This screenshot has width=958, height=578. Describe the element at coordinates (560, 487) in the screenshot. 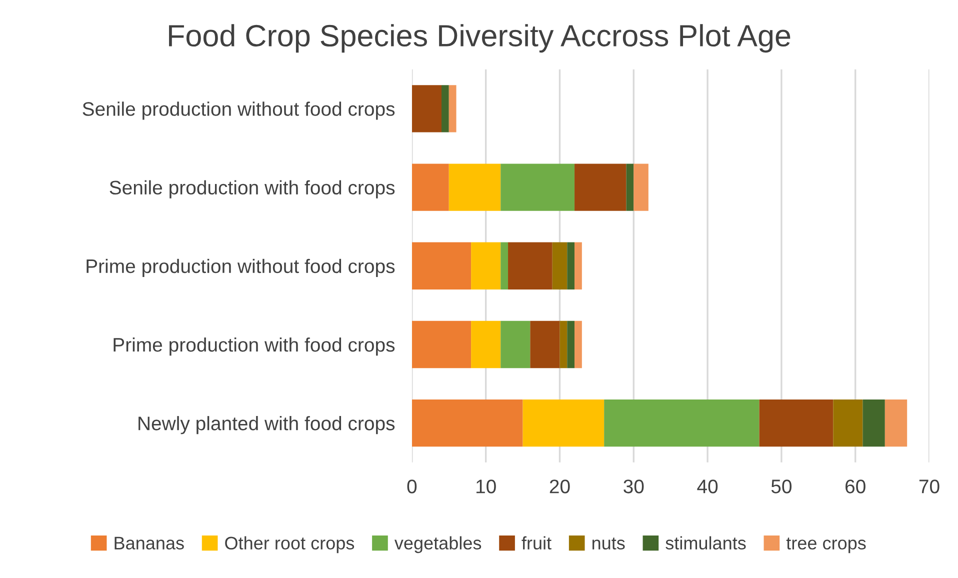

I see `x-tick-label: 20` at that location.